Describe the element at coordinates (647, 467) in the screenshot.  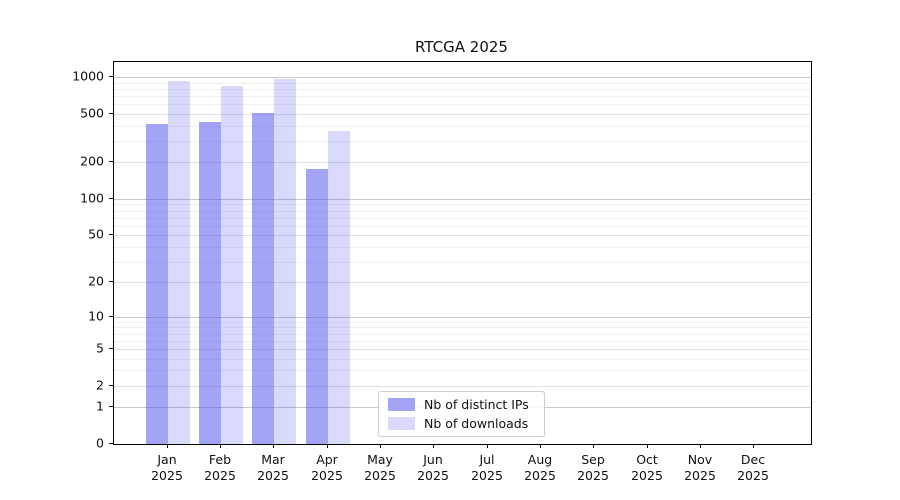
I see `x-tick-label-oct: Oct 2025` at that location.